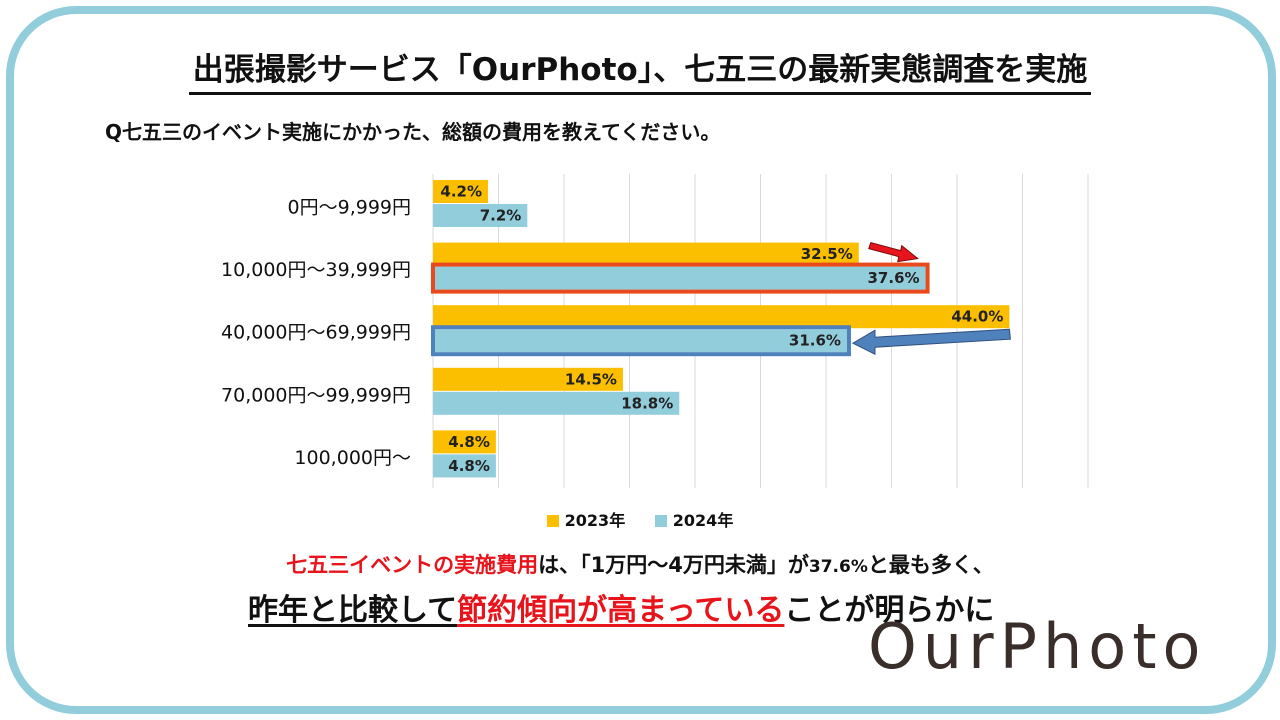 The image size is (1280, 720). Describe the element at coordinates (316, 270) in the screenshot. I see `category-label: 10,000円～39,999円` at that location.